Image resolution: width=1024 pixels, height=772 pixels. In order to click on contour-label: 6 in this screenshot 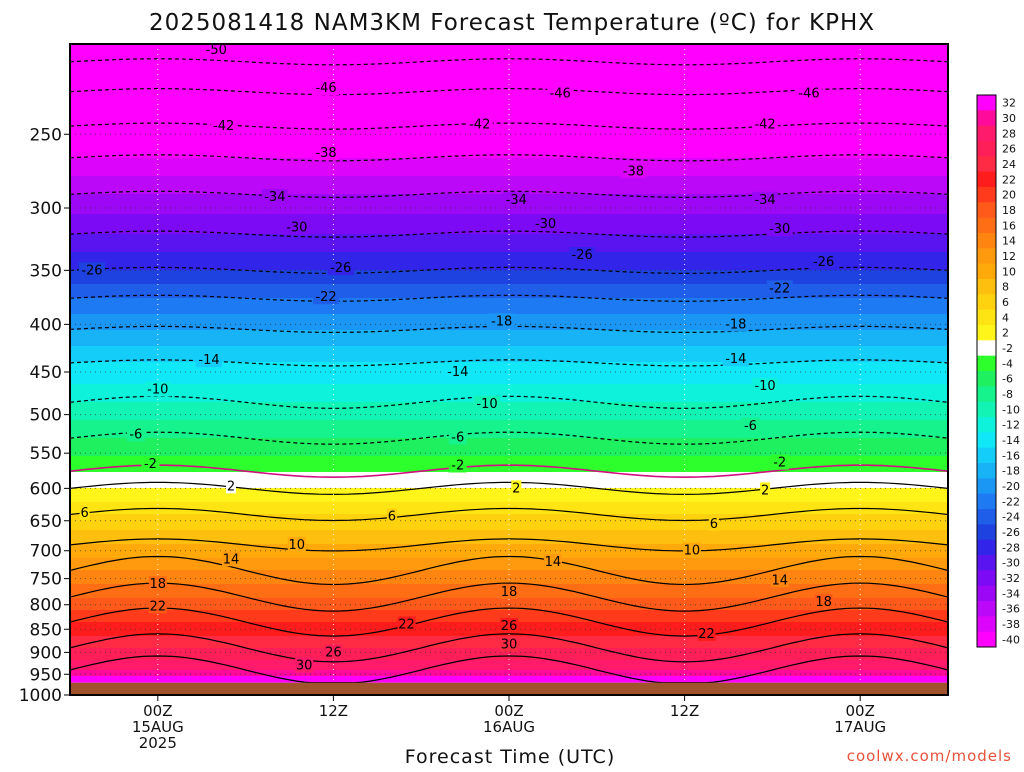, I will do `click(714, 524)`.